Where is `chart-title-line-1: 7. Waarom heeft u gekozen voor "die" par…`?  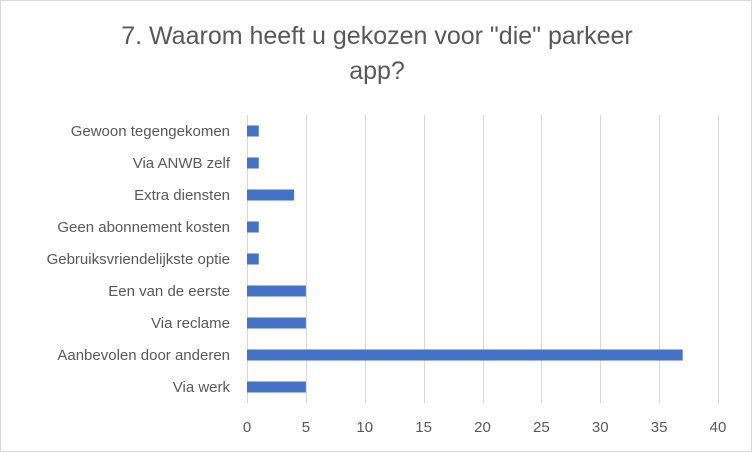 chart-title-line-1: 7. Waarom heeft u gekozen voor "die" par… is located at coordinates (377, 36).